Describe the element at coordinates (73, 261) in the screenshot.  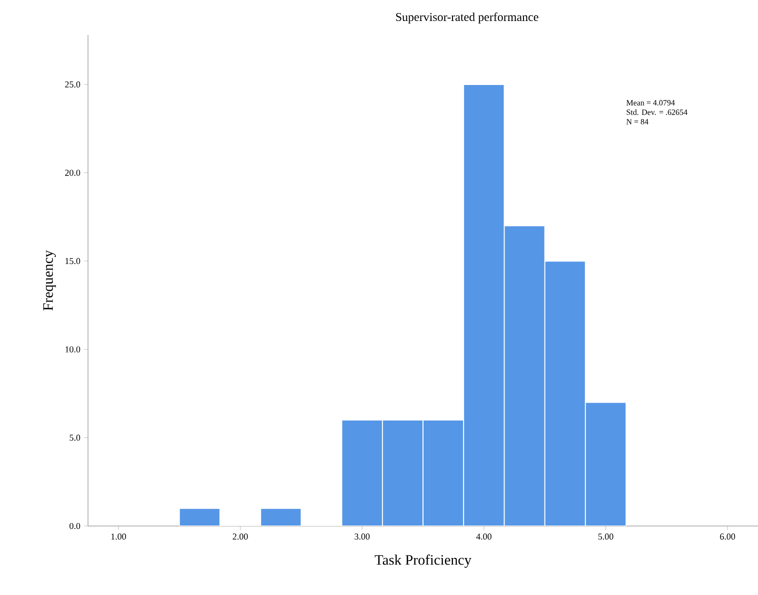
I see `y-tick-label: 15.0` at that location.